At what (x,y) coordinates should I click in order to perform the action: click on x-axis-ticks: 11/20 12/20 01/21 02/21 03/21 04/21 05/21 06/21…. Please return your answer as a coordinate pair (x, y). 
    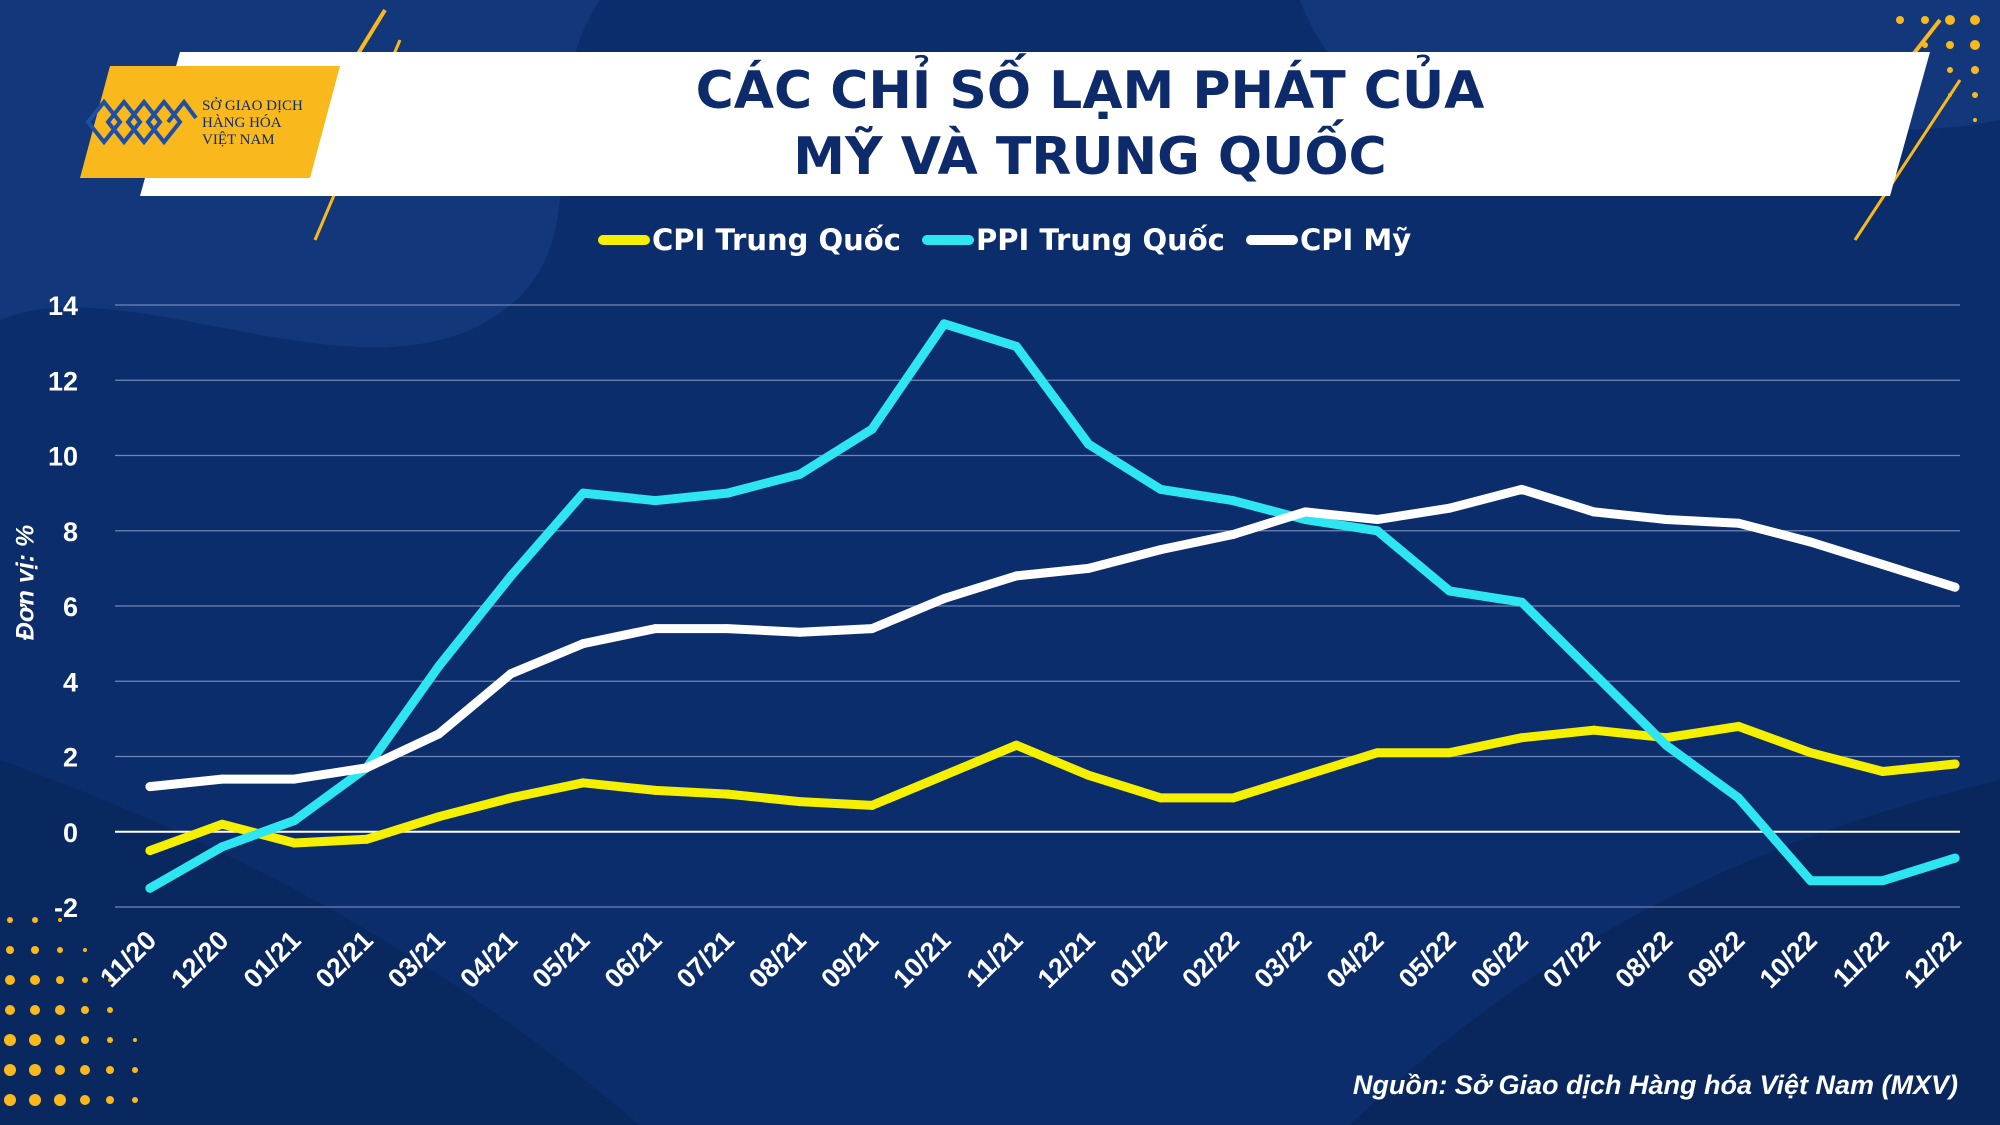
    Looking at the image, I should click on (1030, 959).